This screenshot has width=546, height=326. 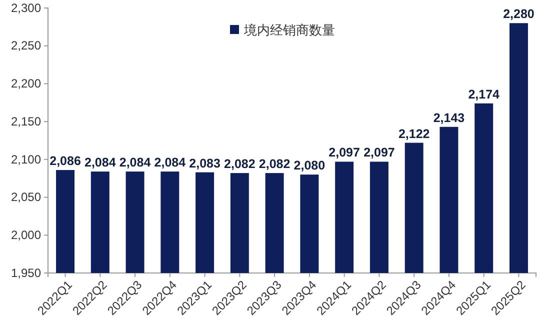 I want to click on data-label: 2,080, so click(x=310, y=165).